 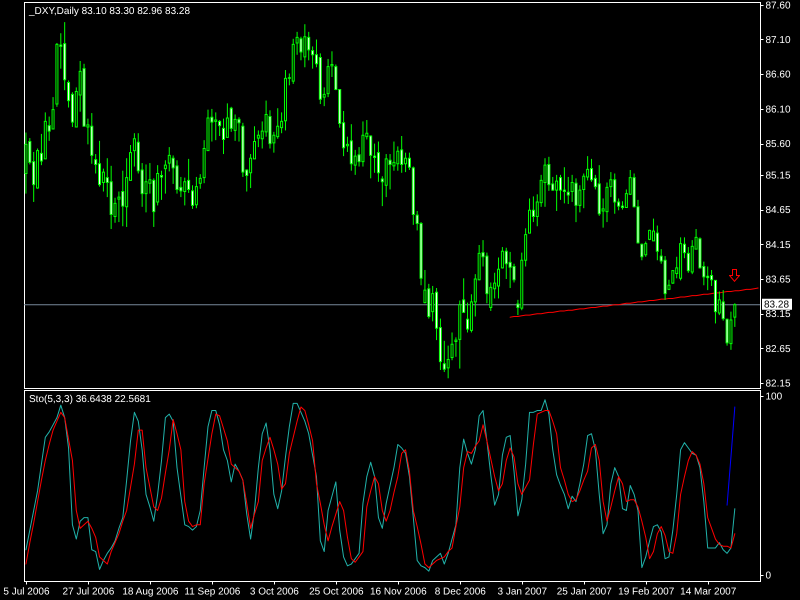 What do you see at coordinates (212, 592) in the screenshot?
I see `x-tick-label: 11 Sep 2006` at bounding box center [212, 592].